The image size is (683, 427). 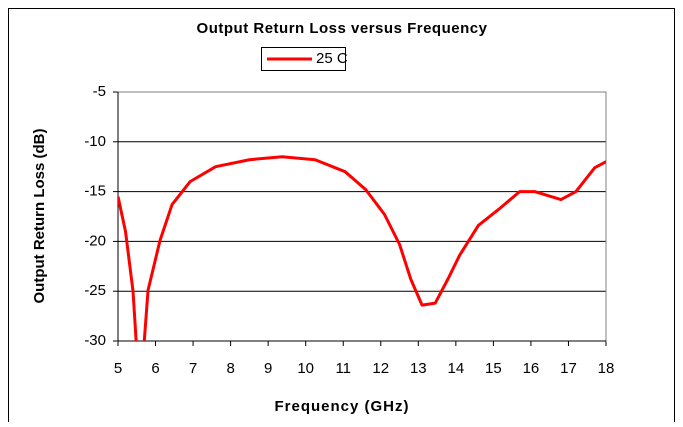 What do you see at coordinates (95, 340) in the screenshot?
I see `y-tick-label: -30` at bounding box center [95, 340].